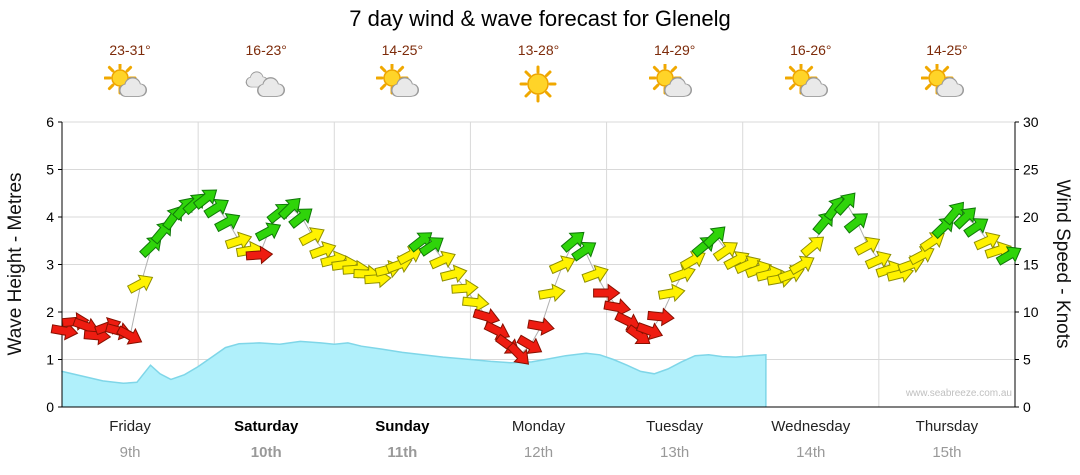 The width and height of the screenshot is (1080, 475). Describe the element at coordinates (402, 452) in the screenshot. I see `day-date: 11th` at that location.